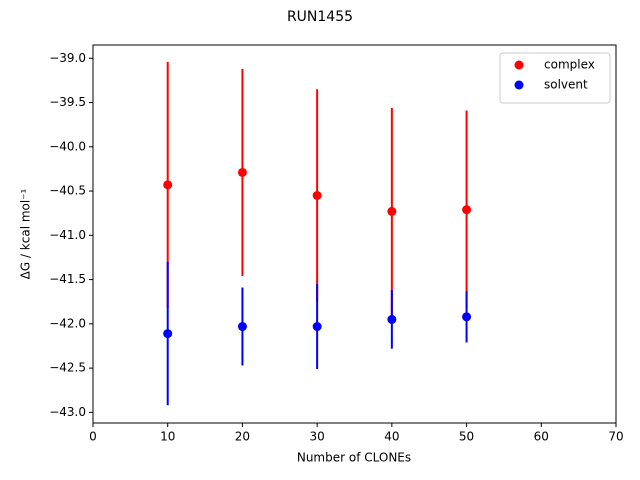 The image size is (640, 480). What do you see at coordinates (67, 323) in the screenshot?
I see `y-tick-label: −42.0` at bounding box center [67, 323].